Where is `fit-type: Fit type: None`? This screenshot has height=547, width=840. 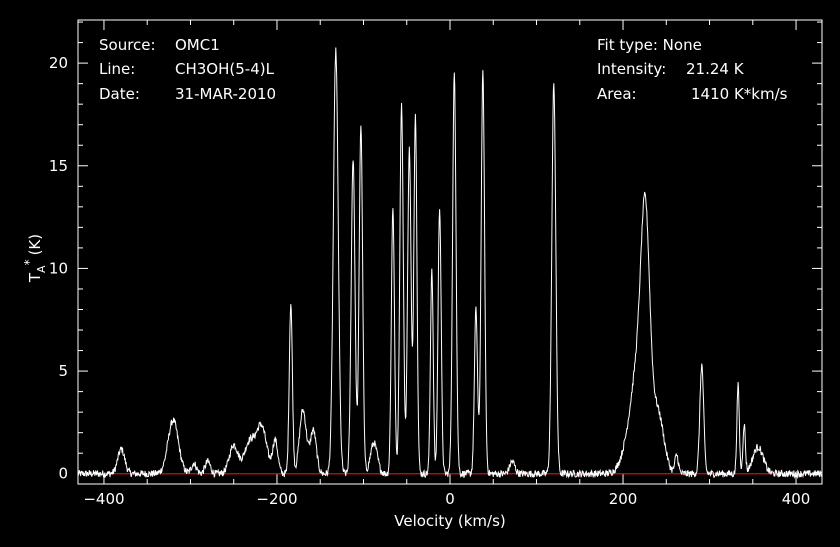
fit-type: Fit type: None is located at coordinates (649, 45).